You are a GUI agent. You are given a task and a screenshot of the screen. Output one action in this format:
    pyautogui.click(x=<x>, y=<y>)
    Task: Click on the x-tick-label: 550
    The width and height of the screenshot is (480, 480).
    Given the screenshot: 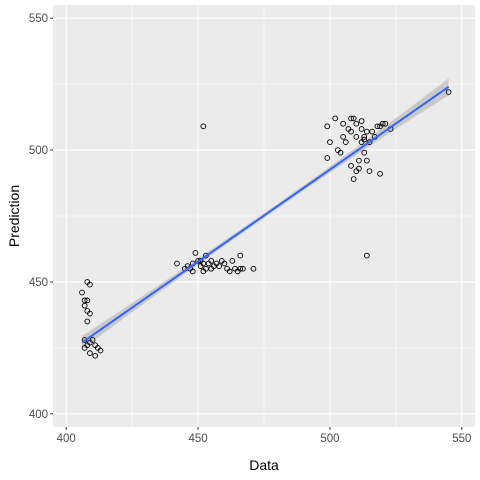 What is the action you would take?
    pyautogui.click(x=461, y=439)
    